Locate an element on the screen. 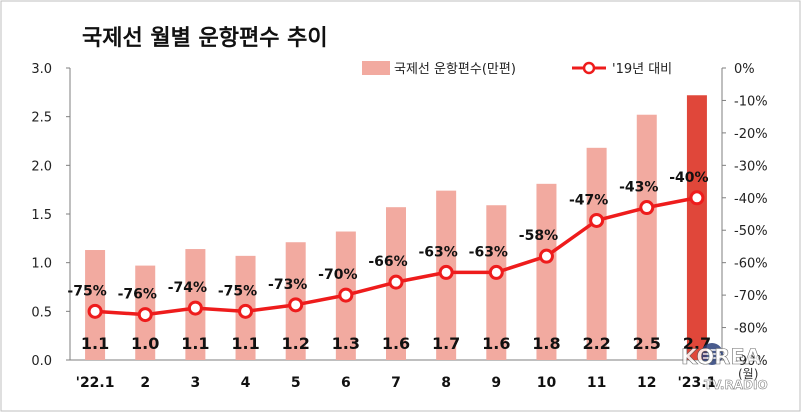  y-right-tick-label: -60% is located at coordinates (751, 264).